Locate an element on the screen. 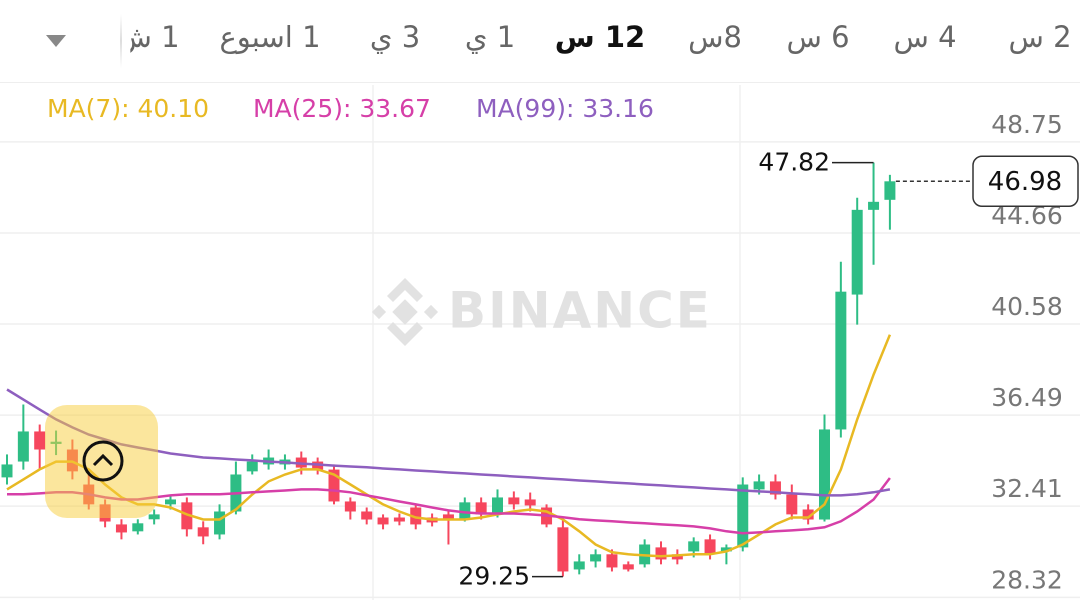 This screenshot has height=607, width=1080. low-label: 29.25 is located at coordinates (494, 576).